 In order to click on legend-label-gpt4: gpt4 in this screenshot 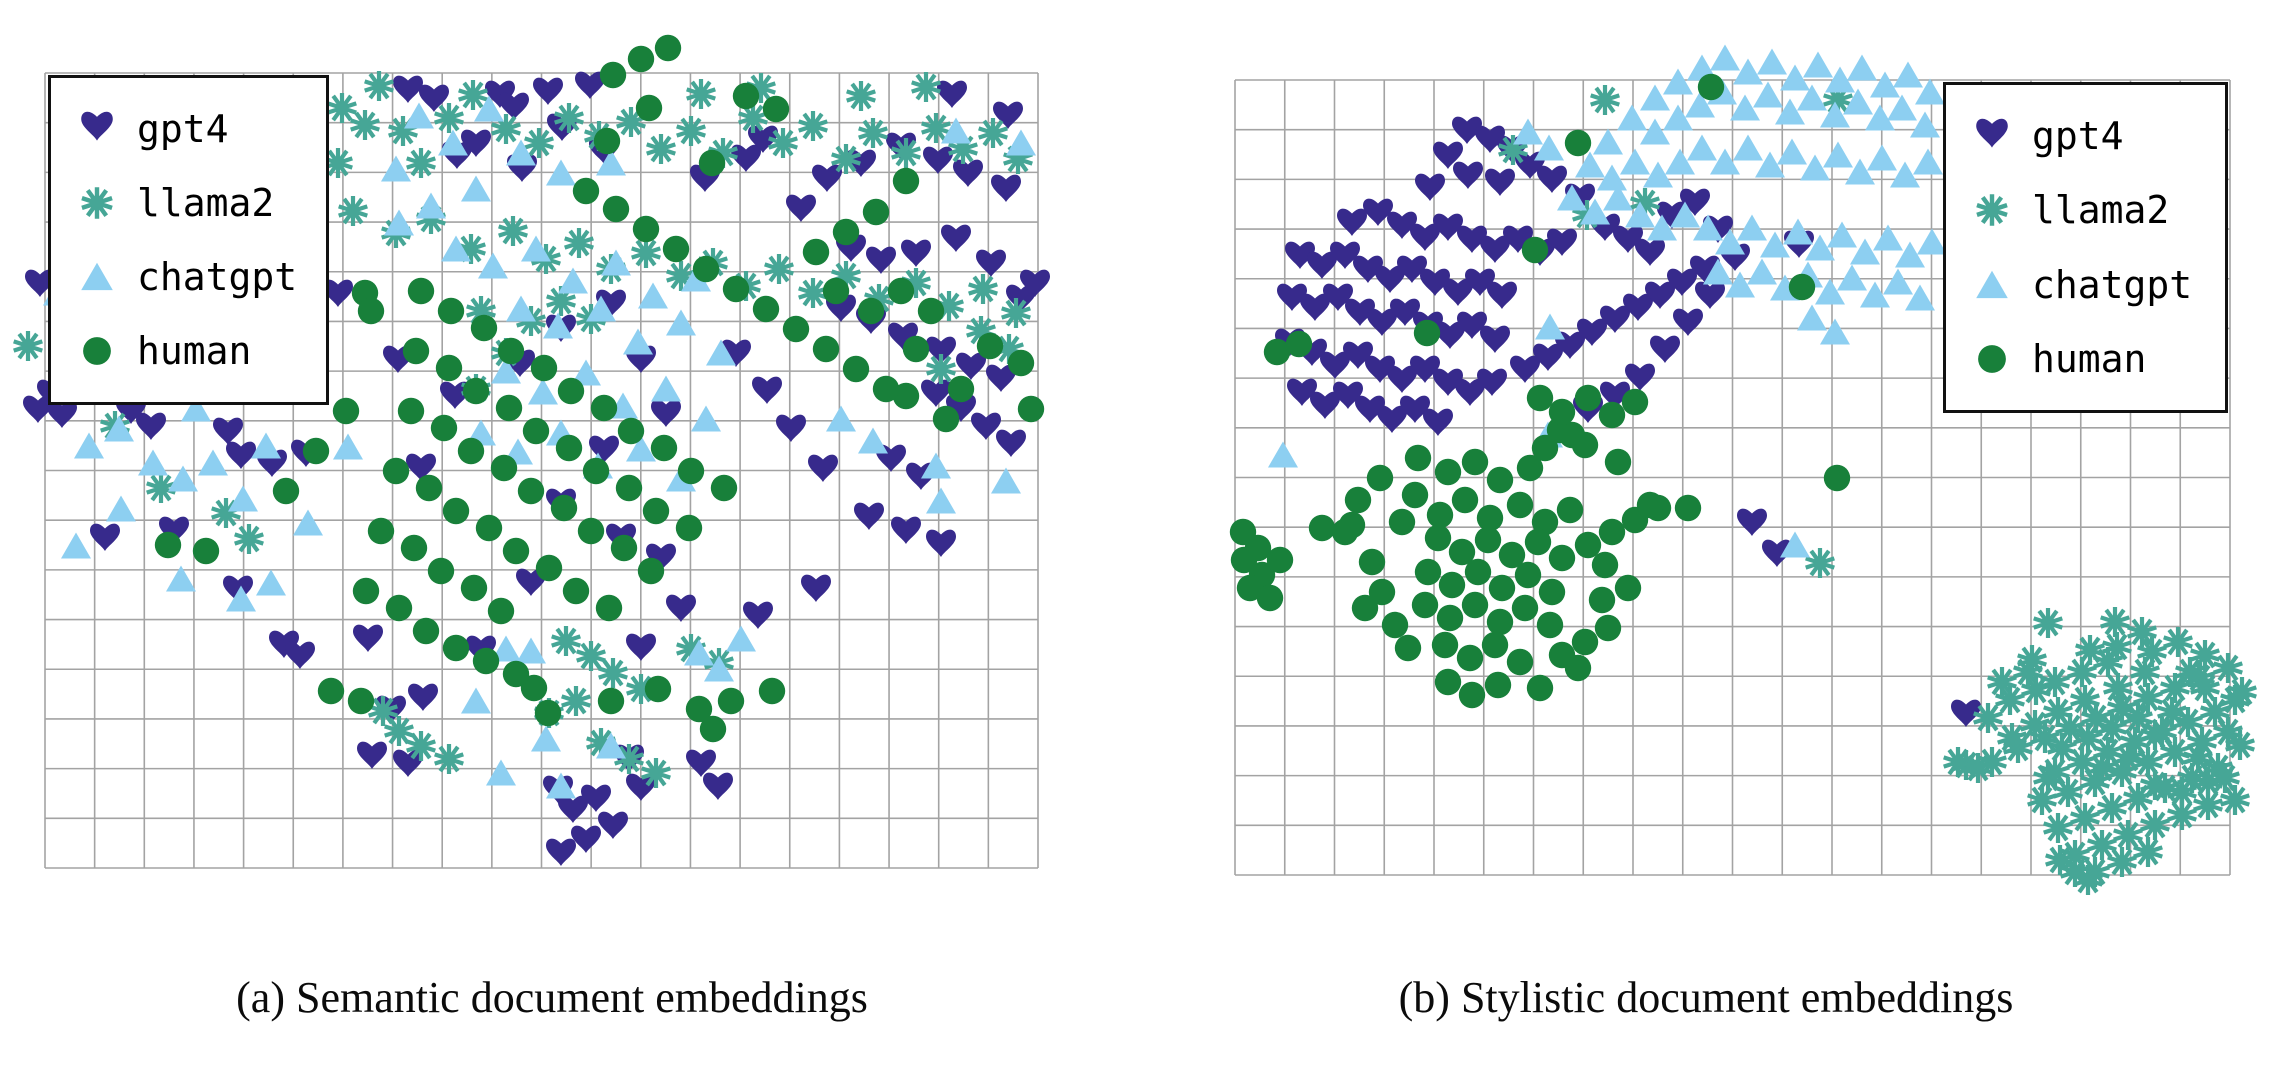, I will do `click(2078, 136)`.